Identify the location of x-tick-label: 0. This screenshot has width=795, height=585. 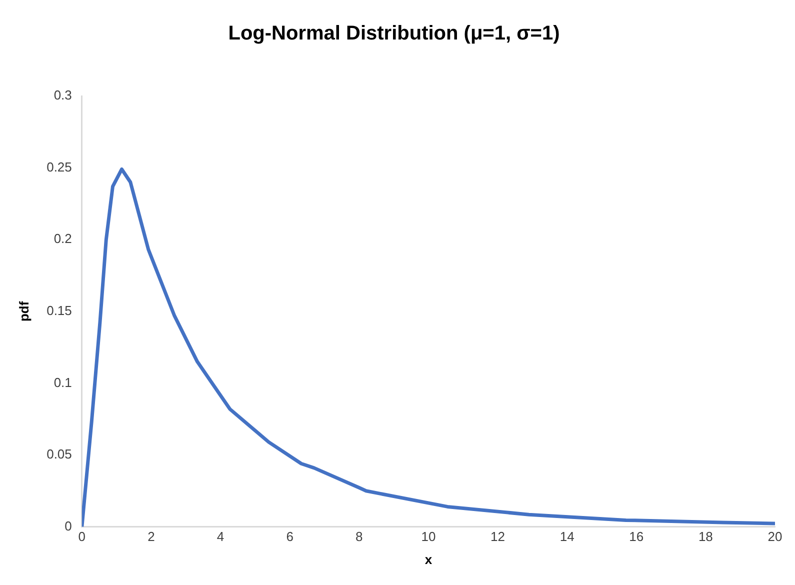
(82, 536).